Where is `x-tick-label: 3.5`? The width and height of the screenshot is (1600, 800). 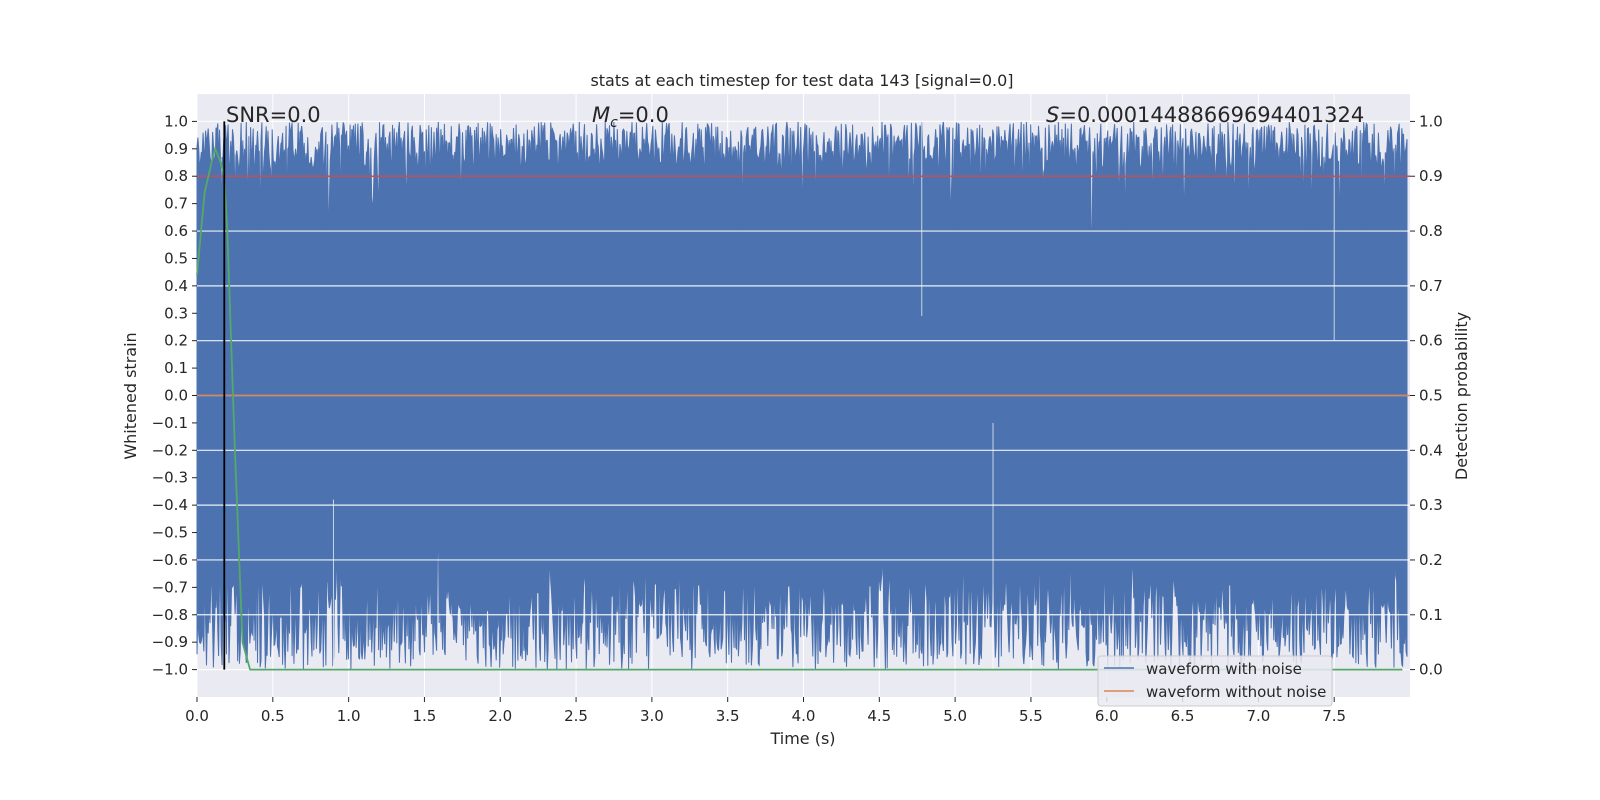
x-tick-label: 3.5 is located at coordinates (728, 716).